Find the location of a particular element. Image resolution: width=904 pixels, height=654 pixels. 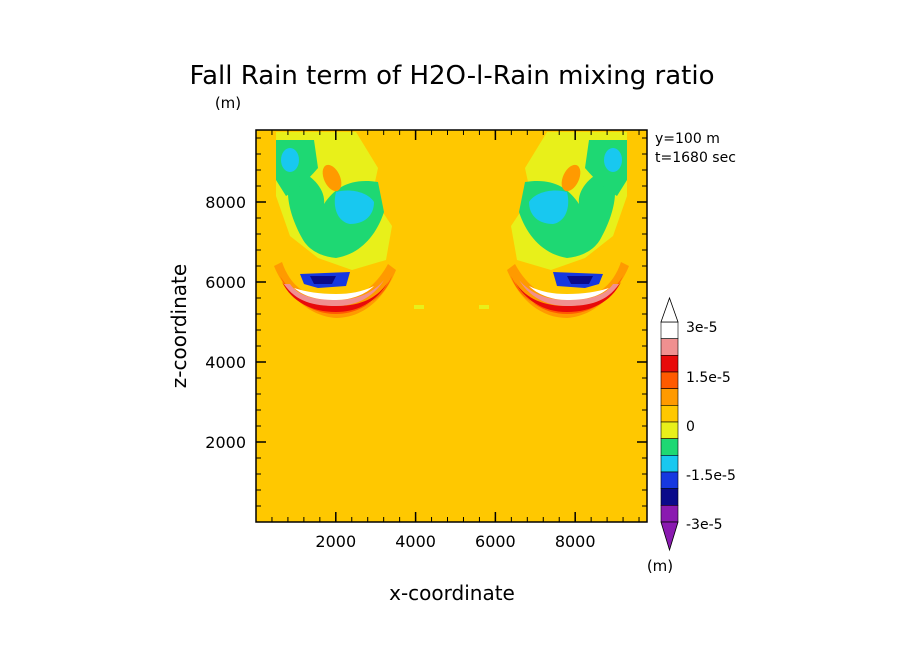

colorbar-tick-label: 3e-5 is located at coordinates (701, 328).